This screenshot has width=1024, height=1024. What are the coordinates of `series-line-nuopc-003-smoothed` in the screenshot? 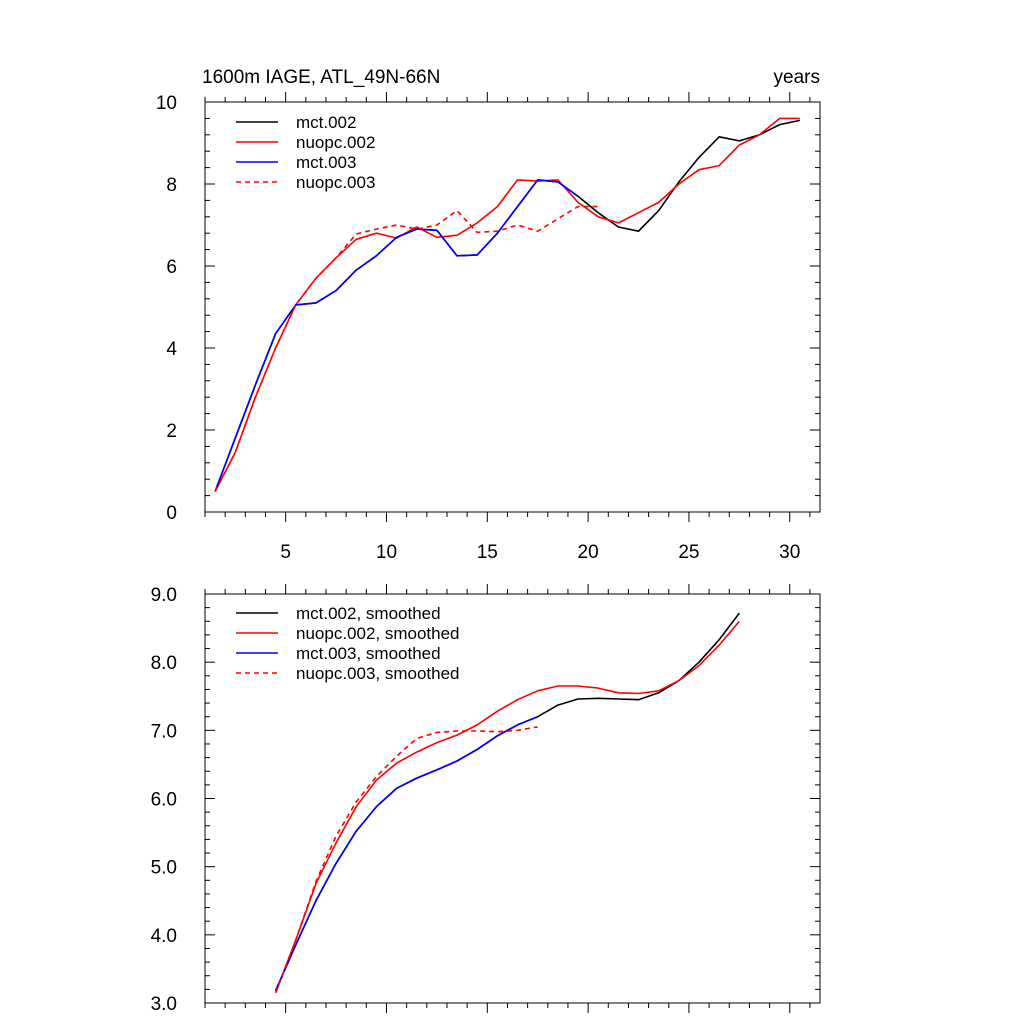 It's located at (406, 860).